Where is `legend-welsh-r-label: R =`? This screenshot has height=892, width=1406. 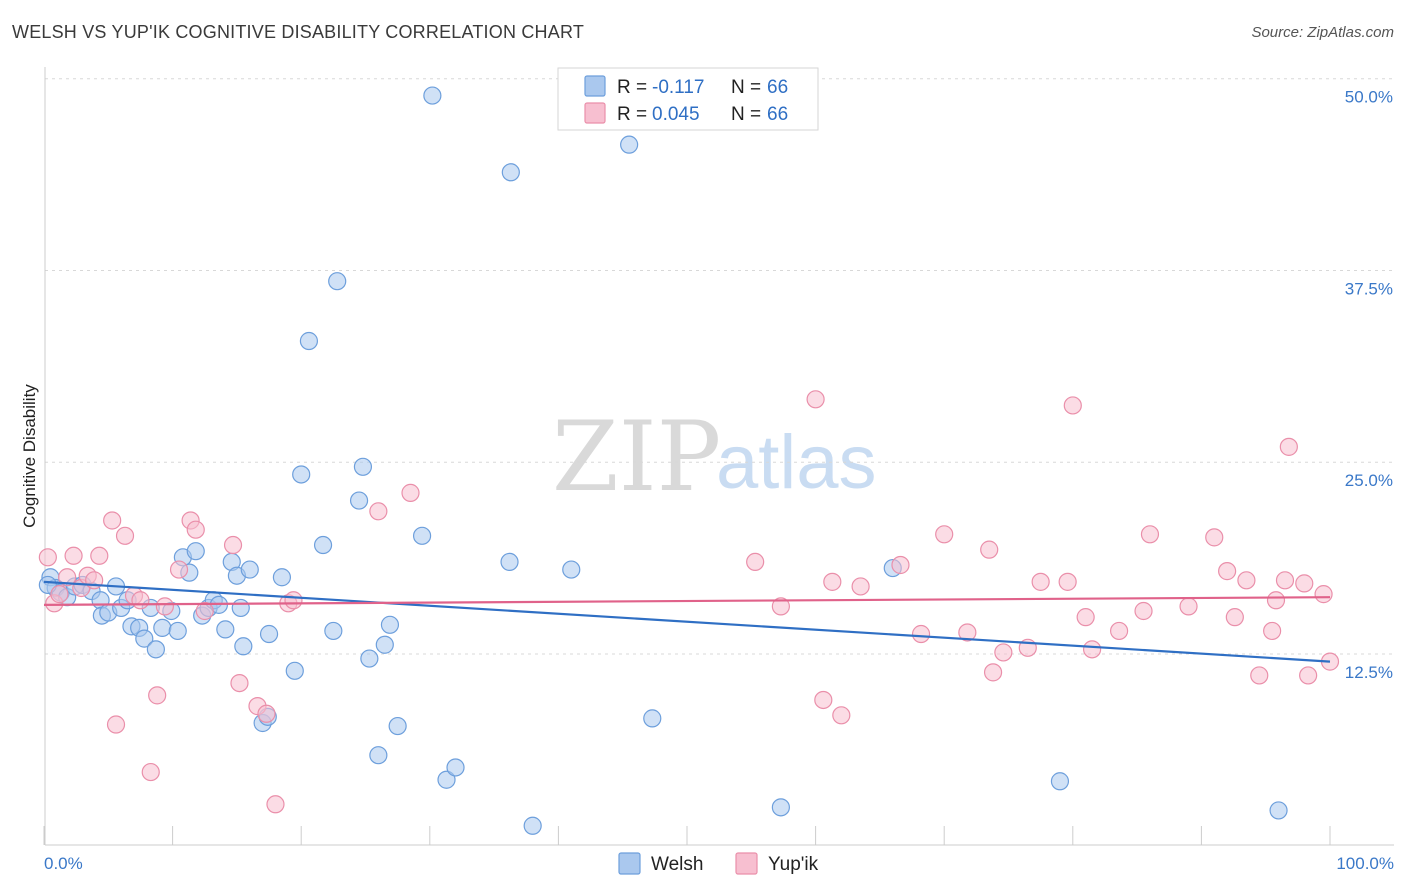
legend-welsh-r-label: R = is located at coordinates (632, 87).